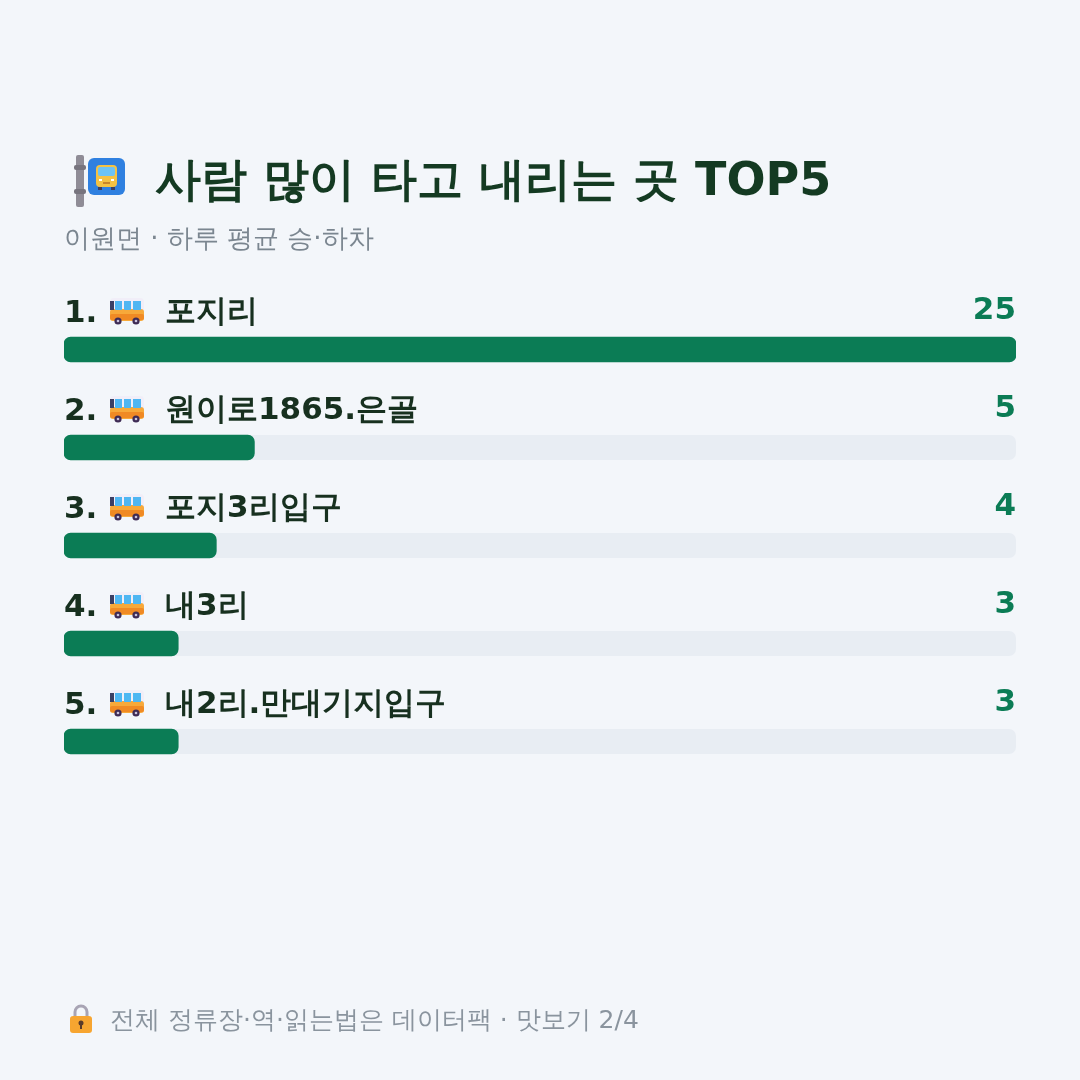 This screenshot has width=1080, height=1080. Describe the element at coordinates (203, 506) in the screenshot. I see `category-label: 3. 포지3리입구` at that location.